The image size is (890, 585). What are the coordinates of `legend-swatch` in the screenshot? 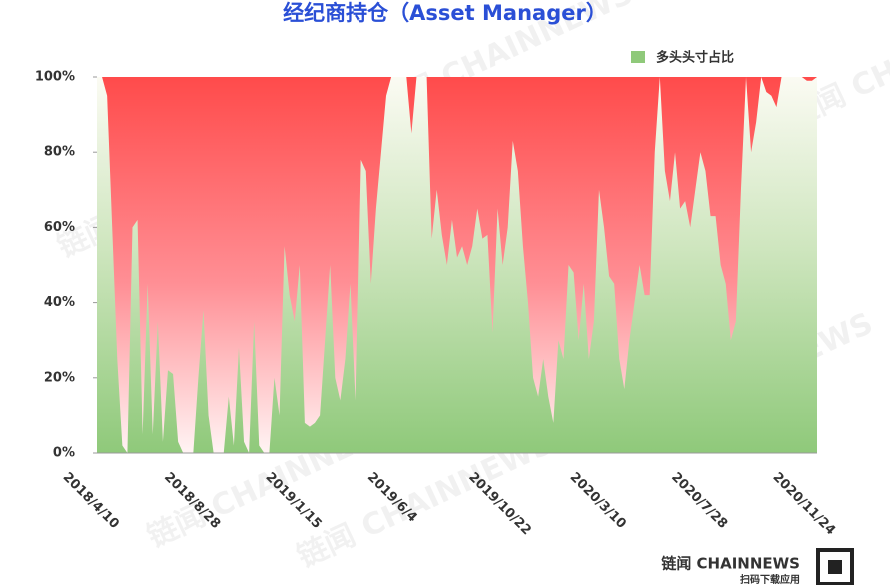 It's located at (638, 57).